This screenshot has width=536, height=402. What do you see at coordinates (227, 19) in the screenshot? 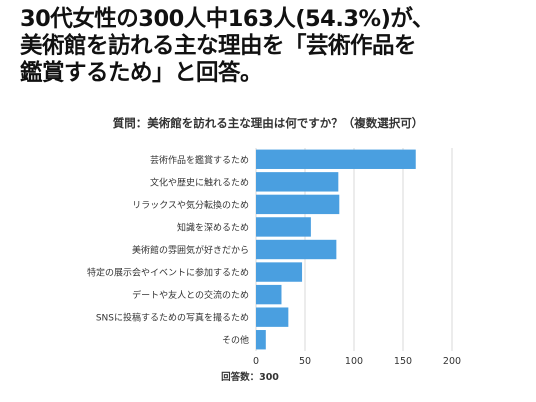
I see `headline-line-1: 30代女性の300人中163人(54.3%)が、` at bounding box center [227, 19].